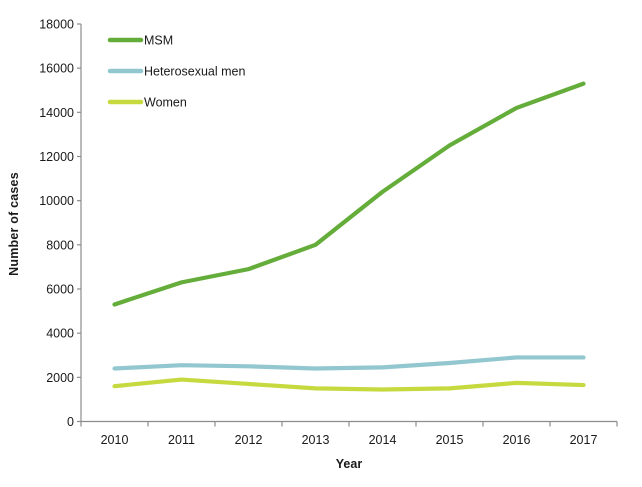 This screenshot has height=487, width=642. Describe the element at coordinates (14, 224) in the screenshot. I see `y-axis-title: Number of cases` at that location.